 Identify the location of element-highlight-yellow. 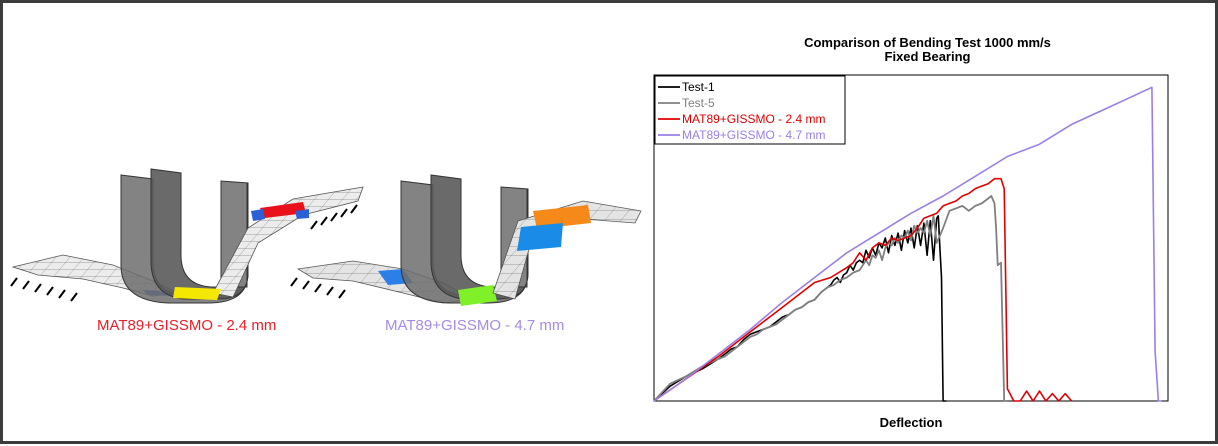
(197, 293).